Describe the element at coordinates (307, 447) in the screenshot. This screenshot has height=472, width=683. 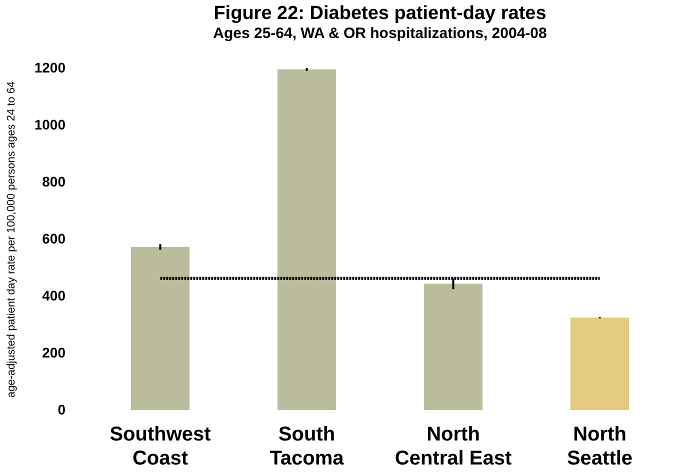
I see `x-tick-label: South Tacoma` at that location.